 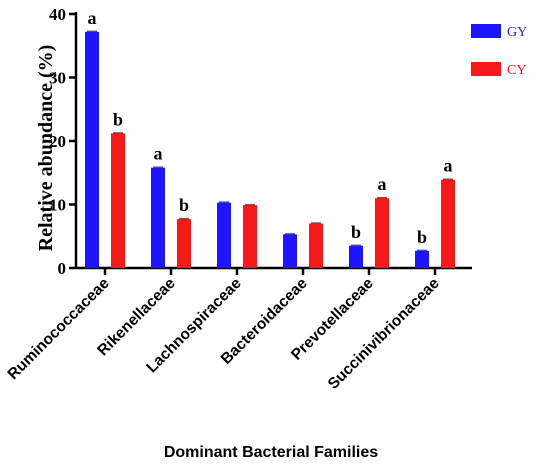 I want to click on y-tick-label: 30, so click(x=57, y=78).